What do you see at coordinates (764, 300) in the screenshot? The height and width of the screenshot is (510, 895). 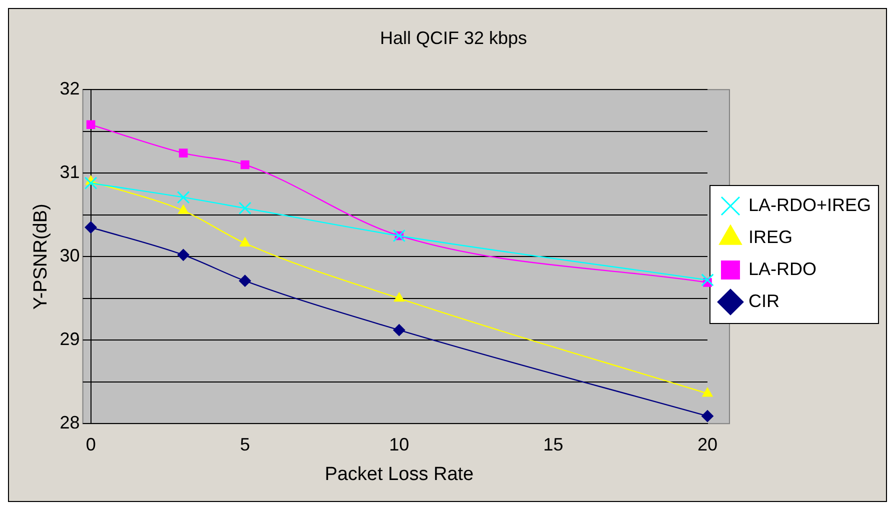 I see `legend-label: CIR` at bounding box center [764, 300].